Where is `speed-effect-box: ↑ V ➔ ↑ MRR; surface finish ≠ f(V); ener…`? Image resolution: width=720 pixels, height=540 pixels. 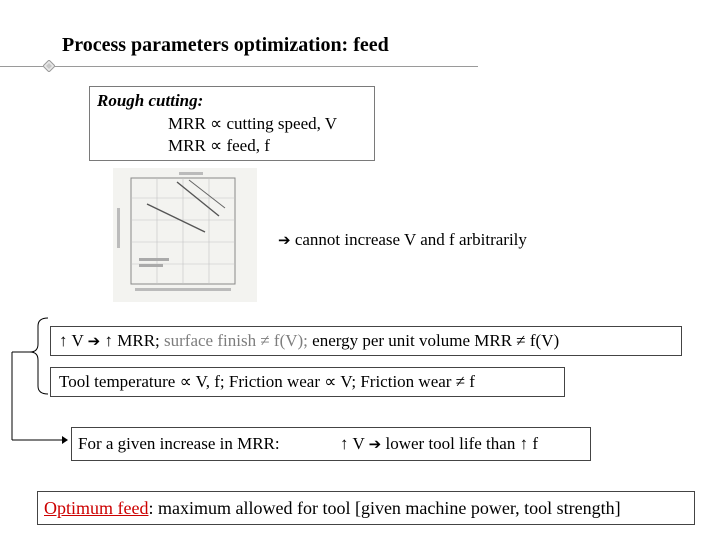 speed-effect-box: ↑ V ➔ ↑ MRR; surface finish ≠ f(V); ener… is located at coordinates (366, 341).